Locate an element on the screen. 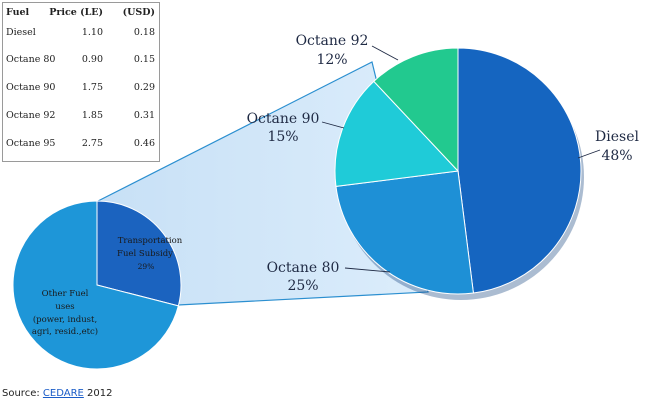 This screenshot has width=657, height=403. header-fuel: Fuel is located at coordinates (18, 12).